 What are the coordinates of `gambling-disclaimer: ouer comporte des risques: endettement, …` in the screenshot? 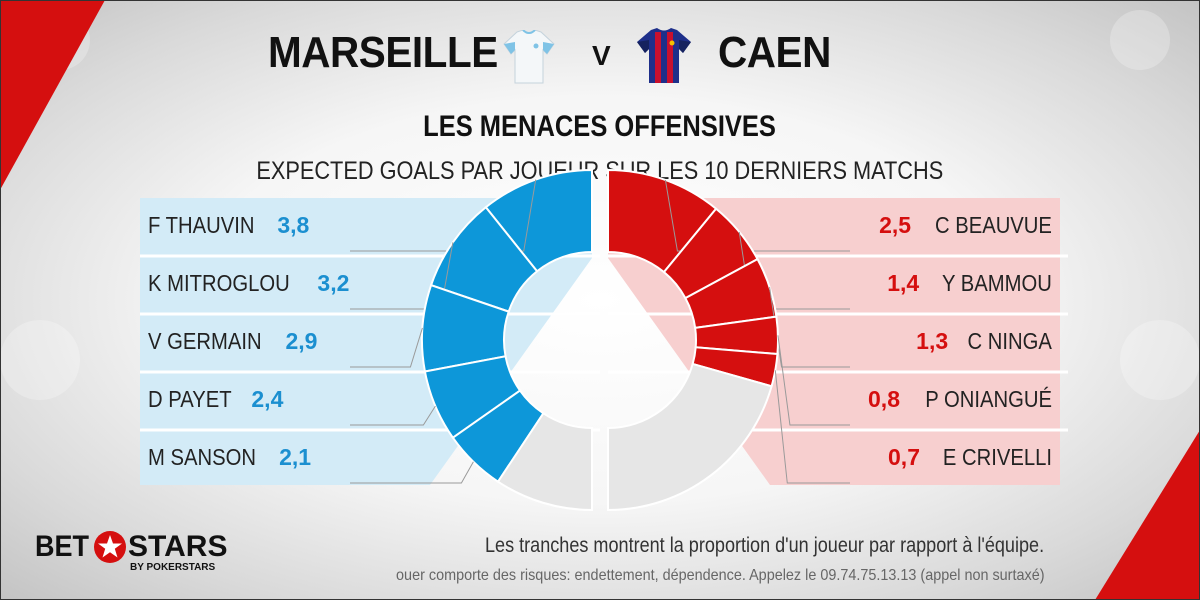 It's located at (719, 575).